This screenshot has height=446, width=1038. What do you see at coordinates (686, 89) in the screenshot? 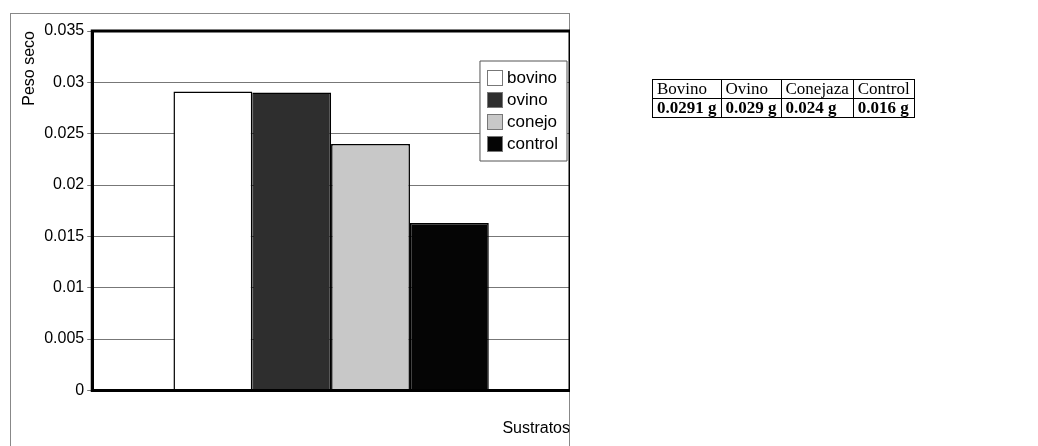
I see `category-label: Bovino` at bounding box center [686, 89].